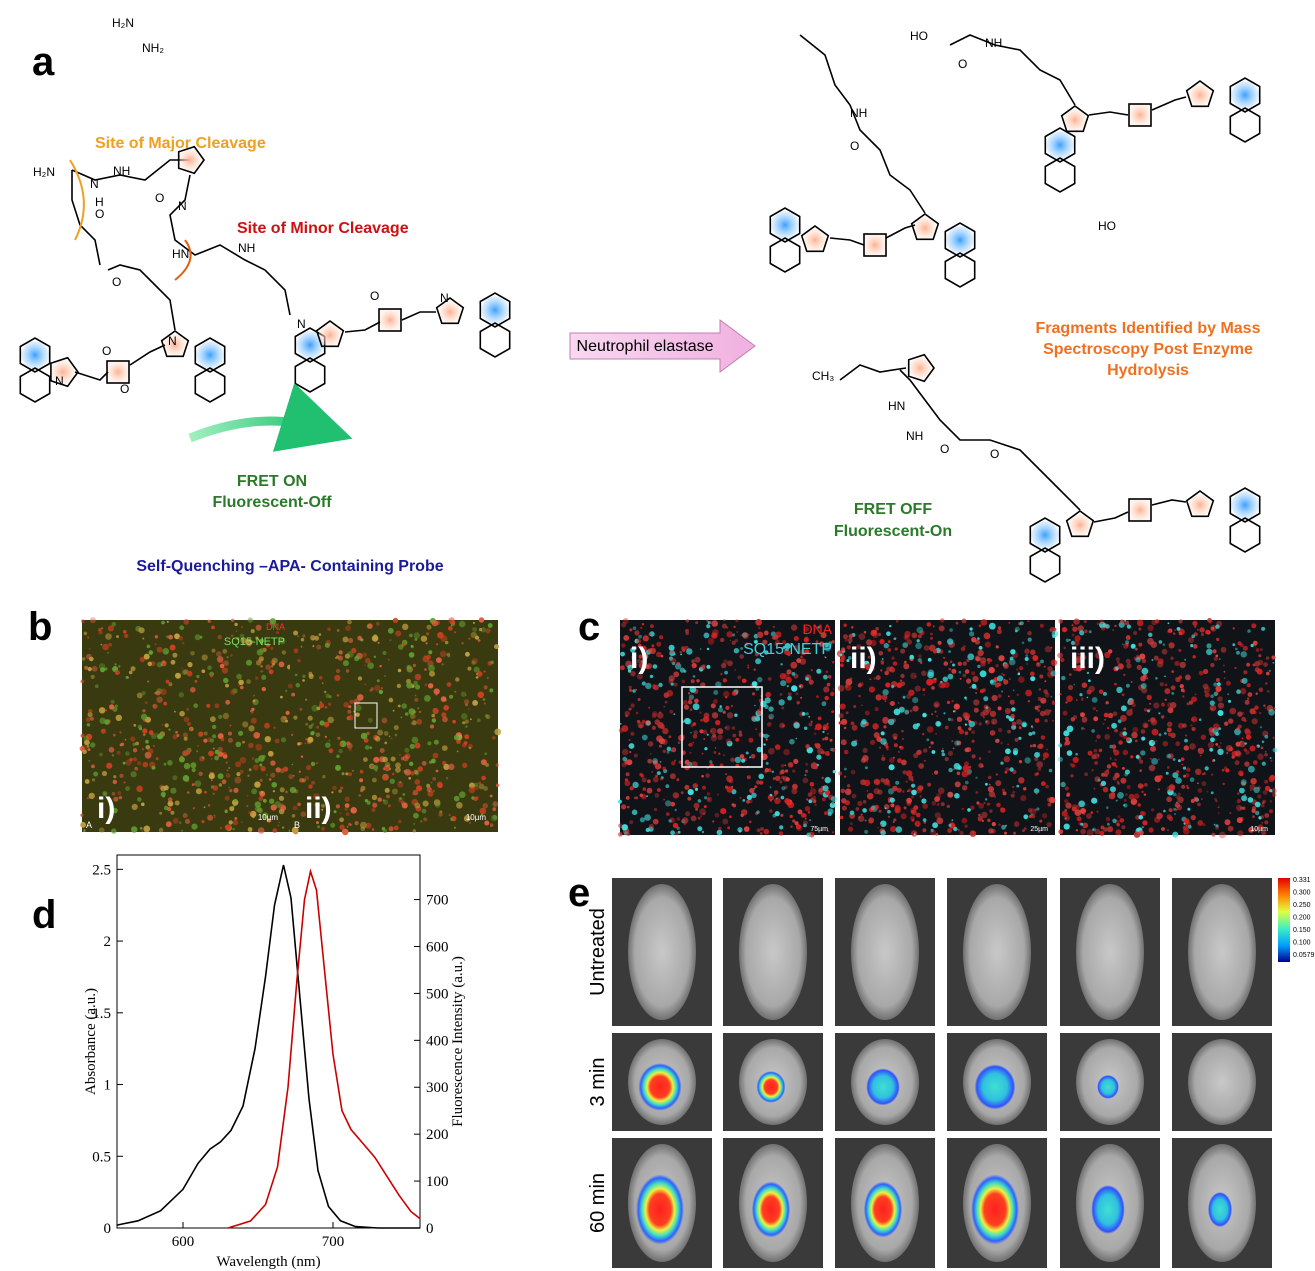 Image resolution: width=1315 pixels, height=1271 pixels. Describe the element at coordinates (437, 1182) in the screenshot. I see `y2-tick-label: 100` at that location.